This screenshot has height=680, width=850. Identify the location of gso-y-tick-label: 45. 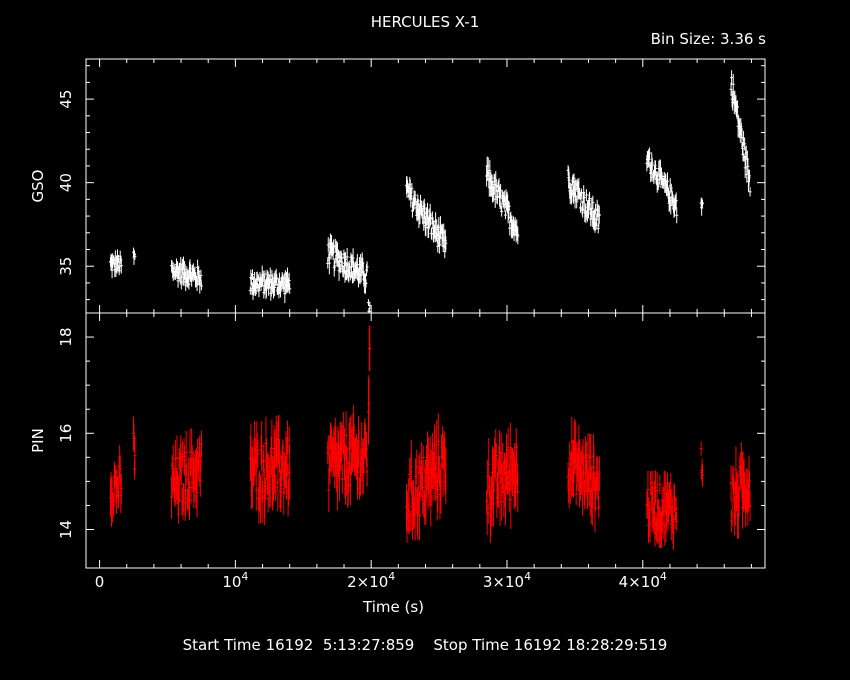
(66, 99).